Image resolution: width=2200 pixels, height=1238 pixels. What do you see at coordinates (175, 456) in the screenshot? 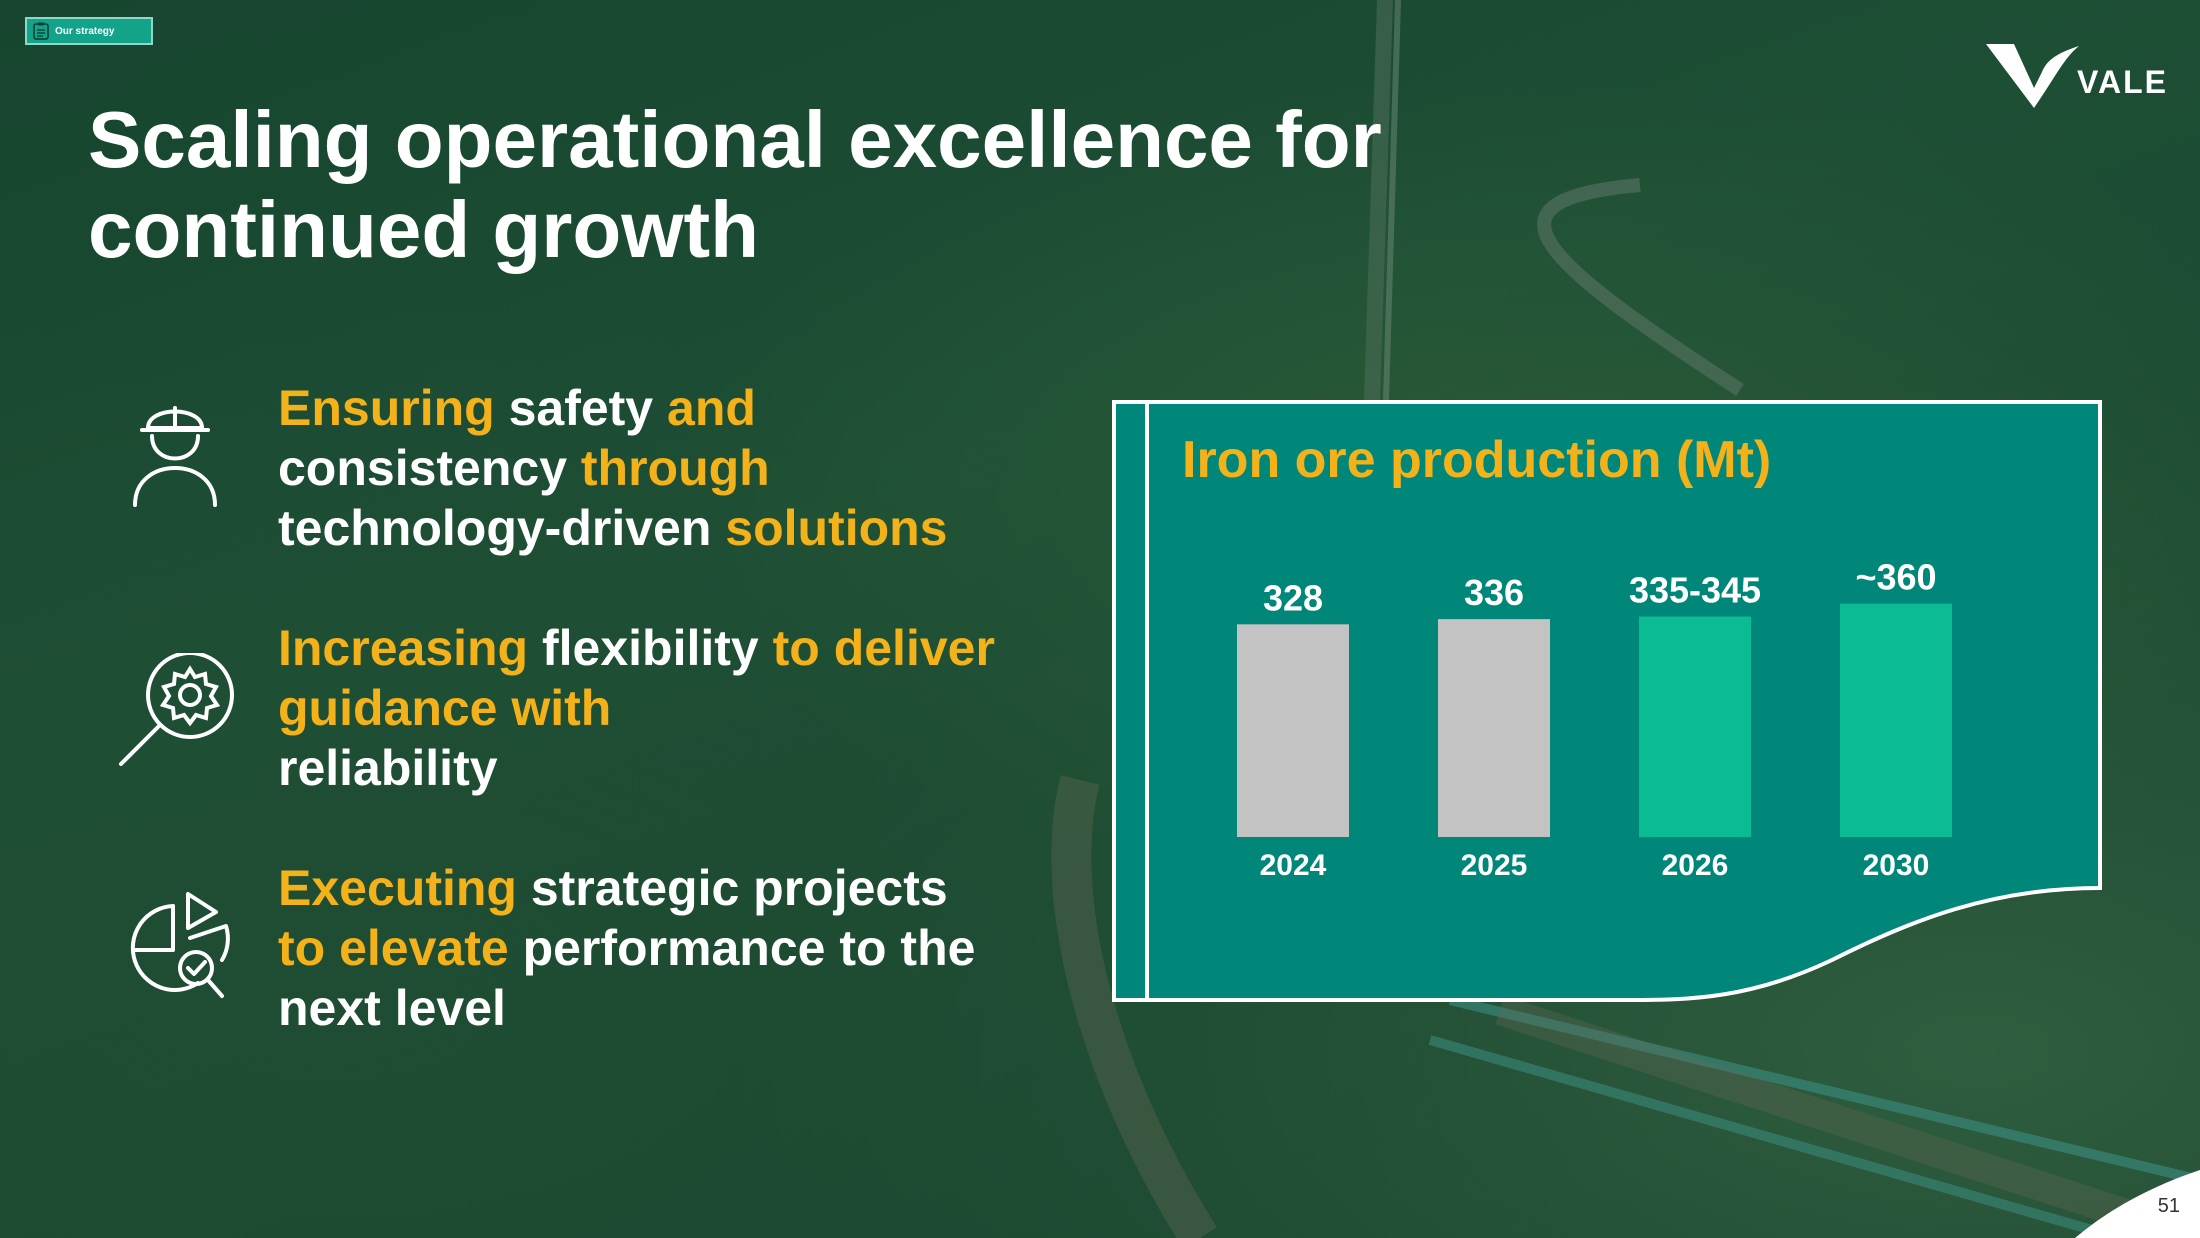
I see `worker-helmet-icon` at bounding box center [175, 456].